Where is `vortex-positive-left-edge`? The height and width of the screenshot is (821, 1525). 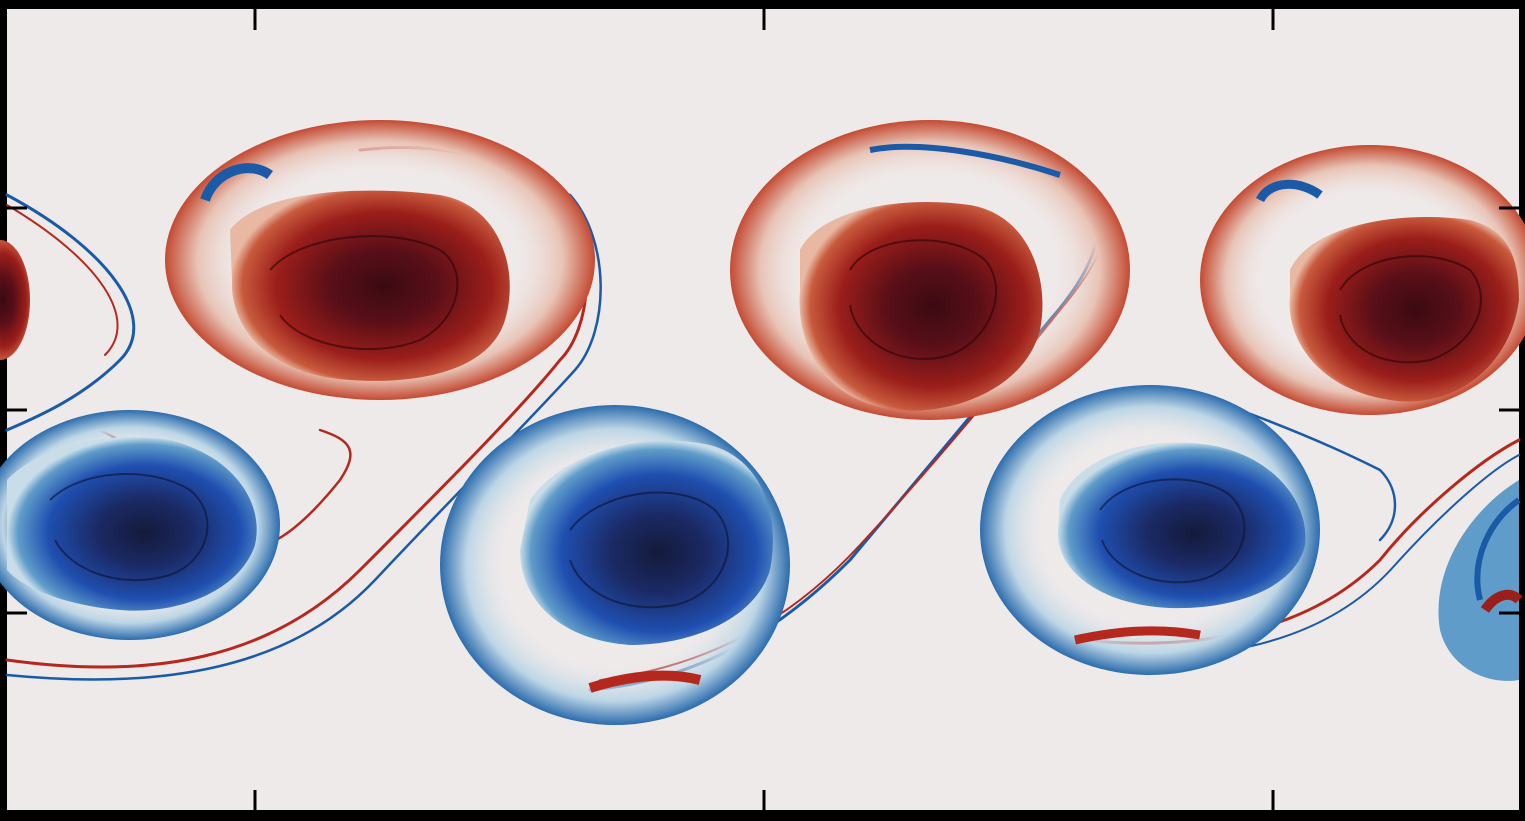
vortex-positive-left-edge is located at coordinates (15, 300).